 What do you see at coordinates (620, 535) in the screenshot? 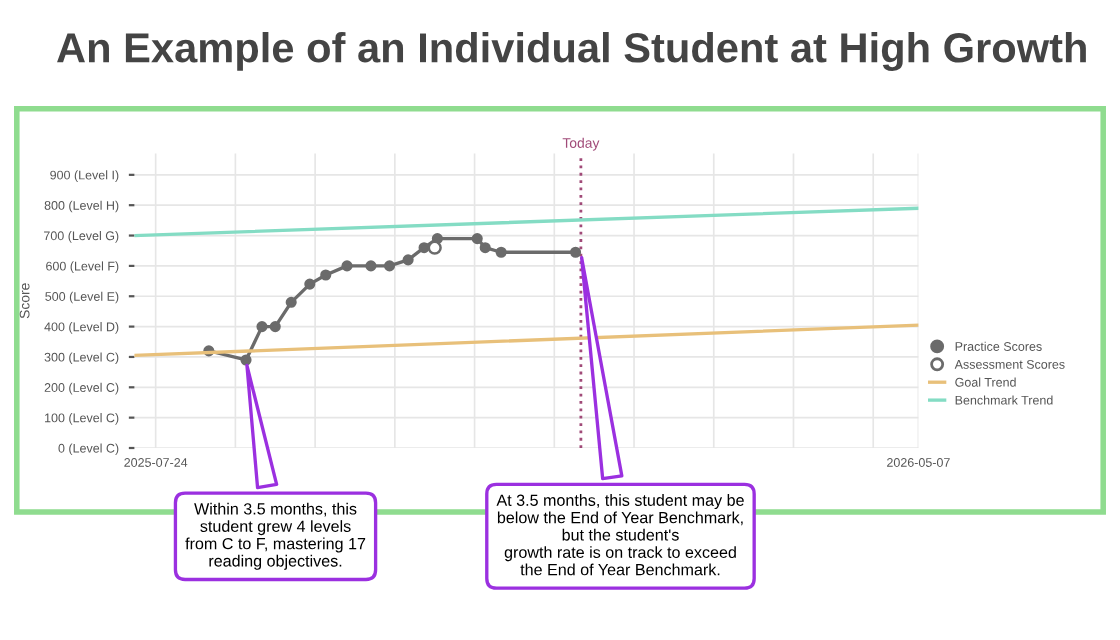
I see `annotation: At 3.5 months, this student may be below the End of Year Benchmark, but the student's growth rate is on track to exceed the End of Year Benchmark.` at bounding box center [620, 535].